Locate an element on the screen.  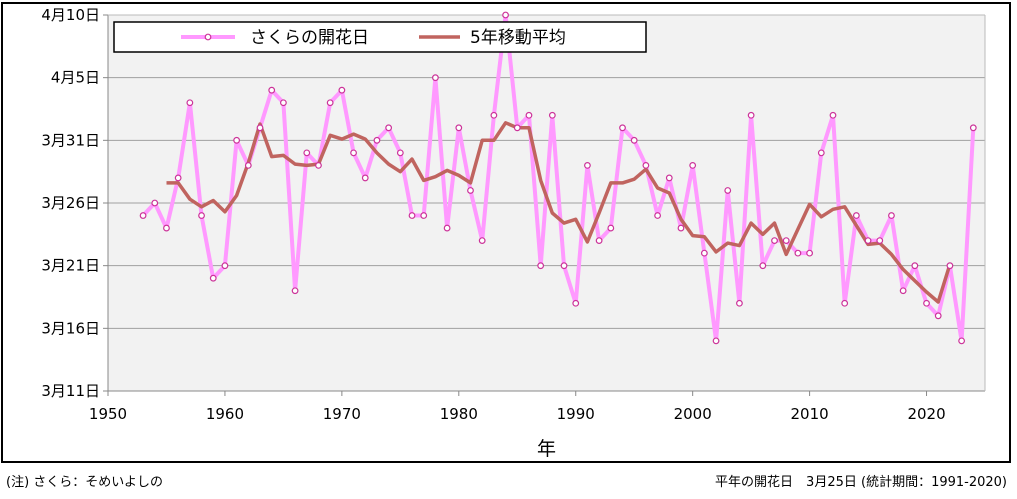
x-tick-label: 1990 is located at coordinates (576, 414).